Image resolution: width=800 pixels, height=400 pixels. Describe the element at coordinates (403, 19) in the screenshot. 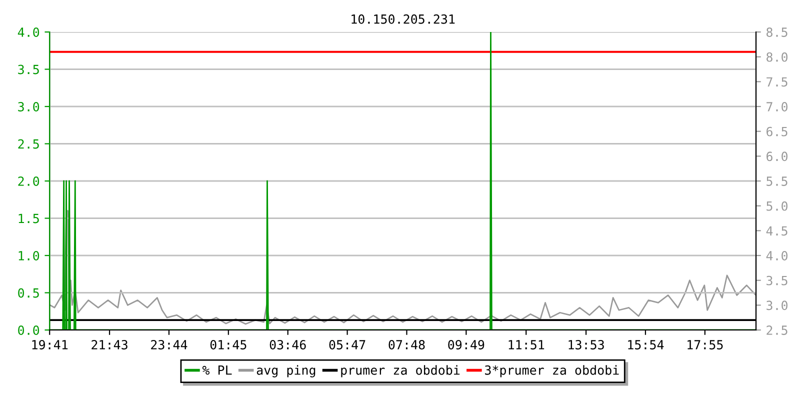

I see `chart-title: 10.150.205.231` at that location.